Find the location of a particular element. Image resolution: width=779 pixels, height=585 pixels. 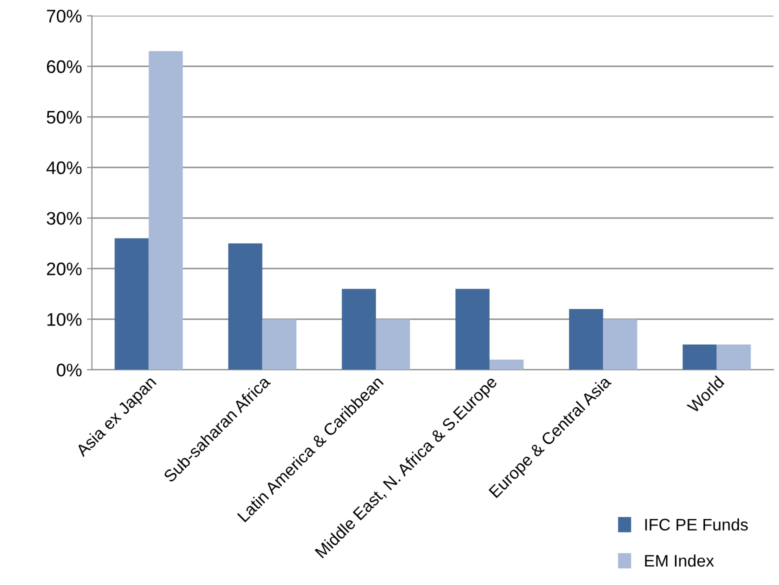

legend-label: EM Index is located at coordinates (679, 560).